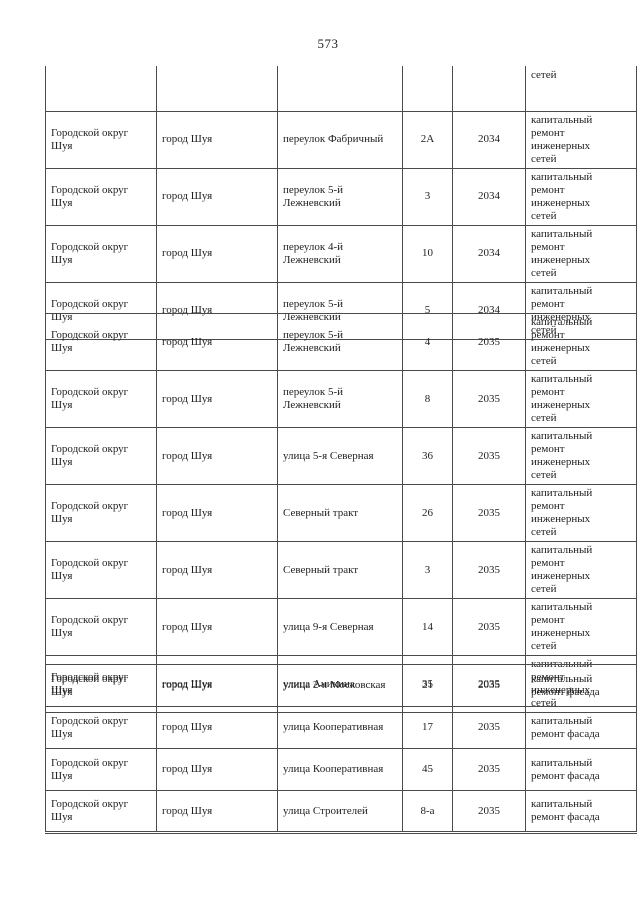 Image resolution: width=640 pixels, height=905 pixels. Describe the element at coordinates (217, 89) in the screenshot. I see `cell-settlement` at that location.